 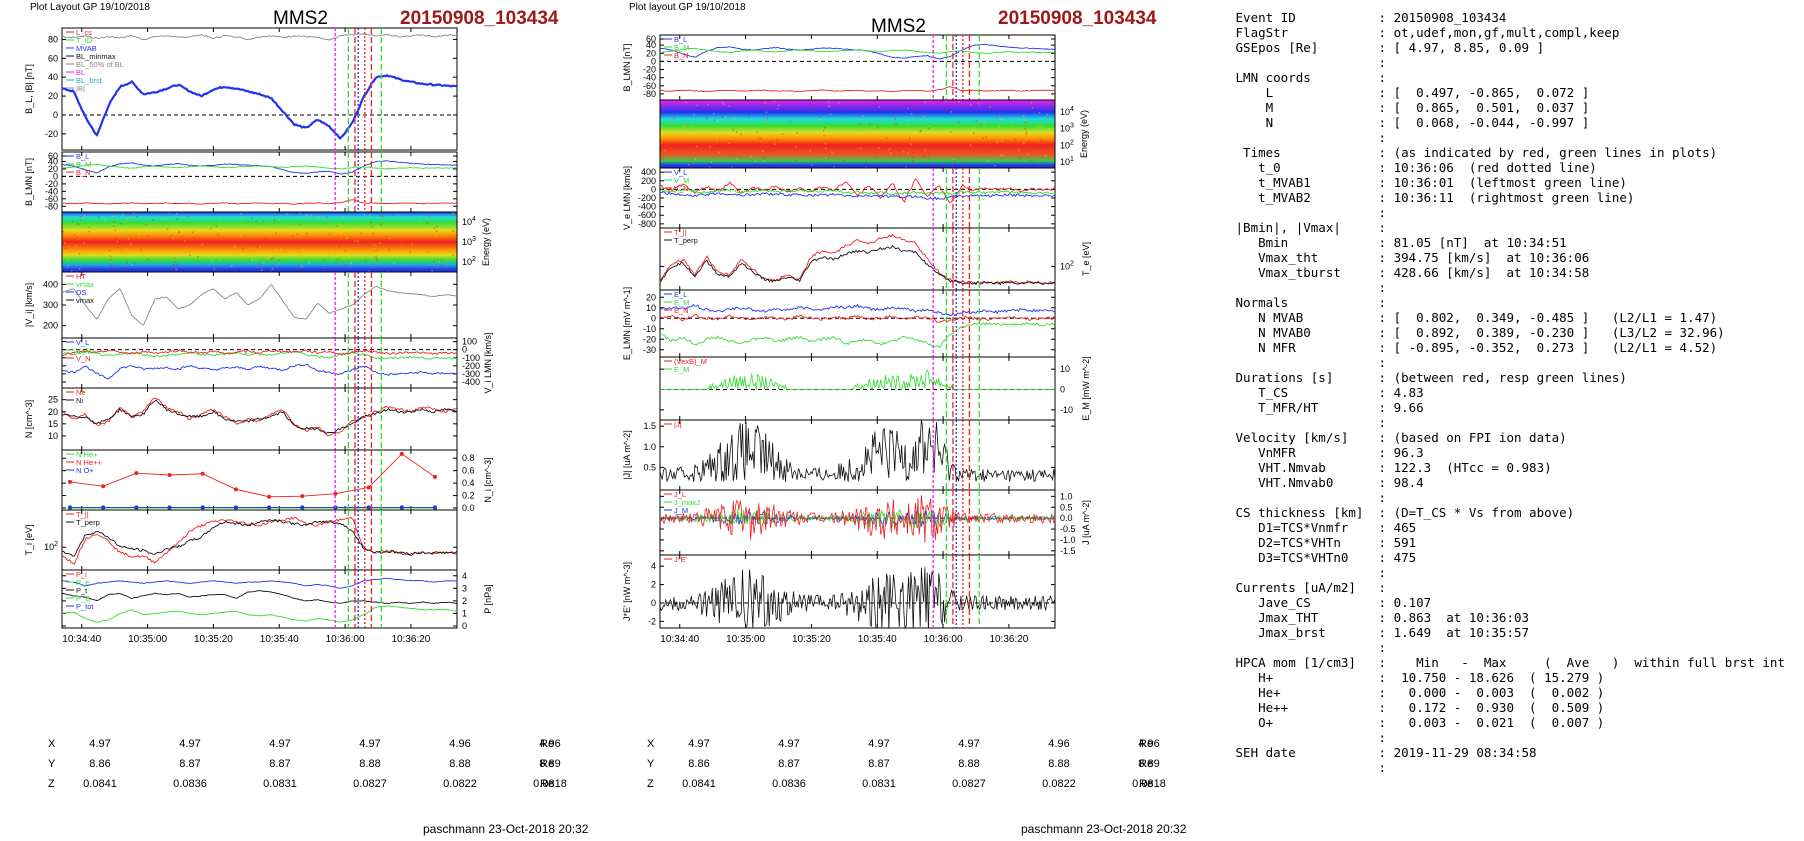 I want to click on coord-cell: 8.87, so click(x=190, y=764).